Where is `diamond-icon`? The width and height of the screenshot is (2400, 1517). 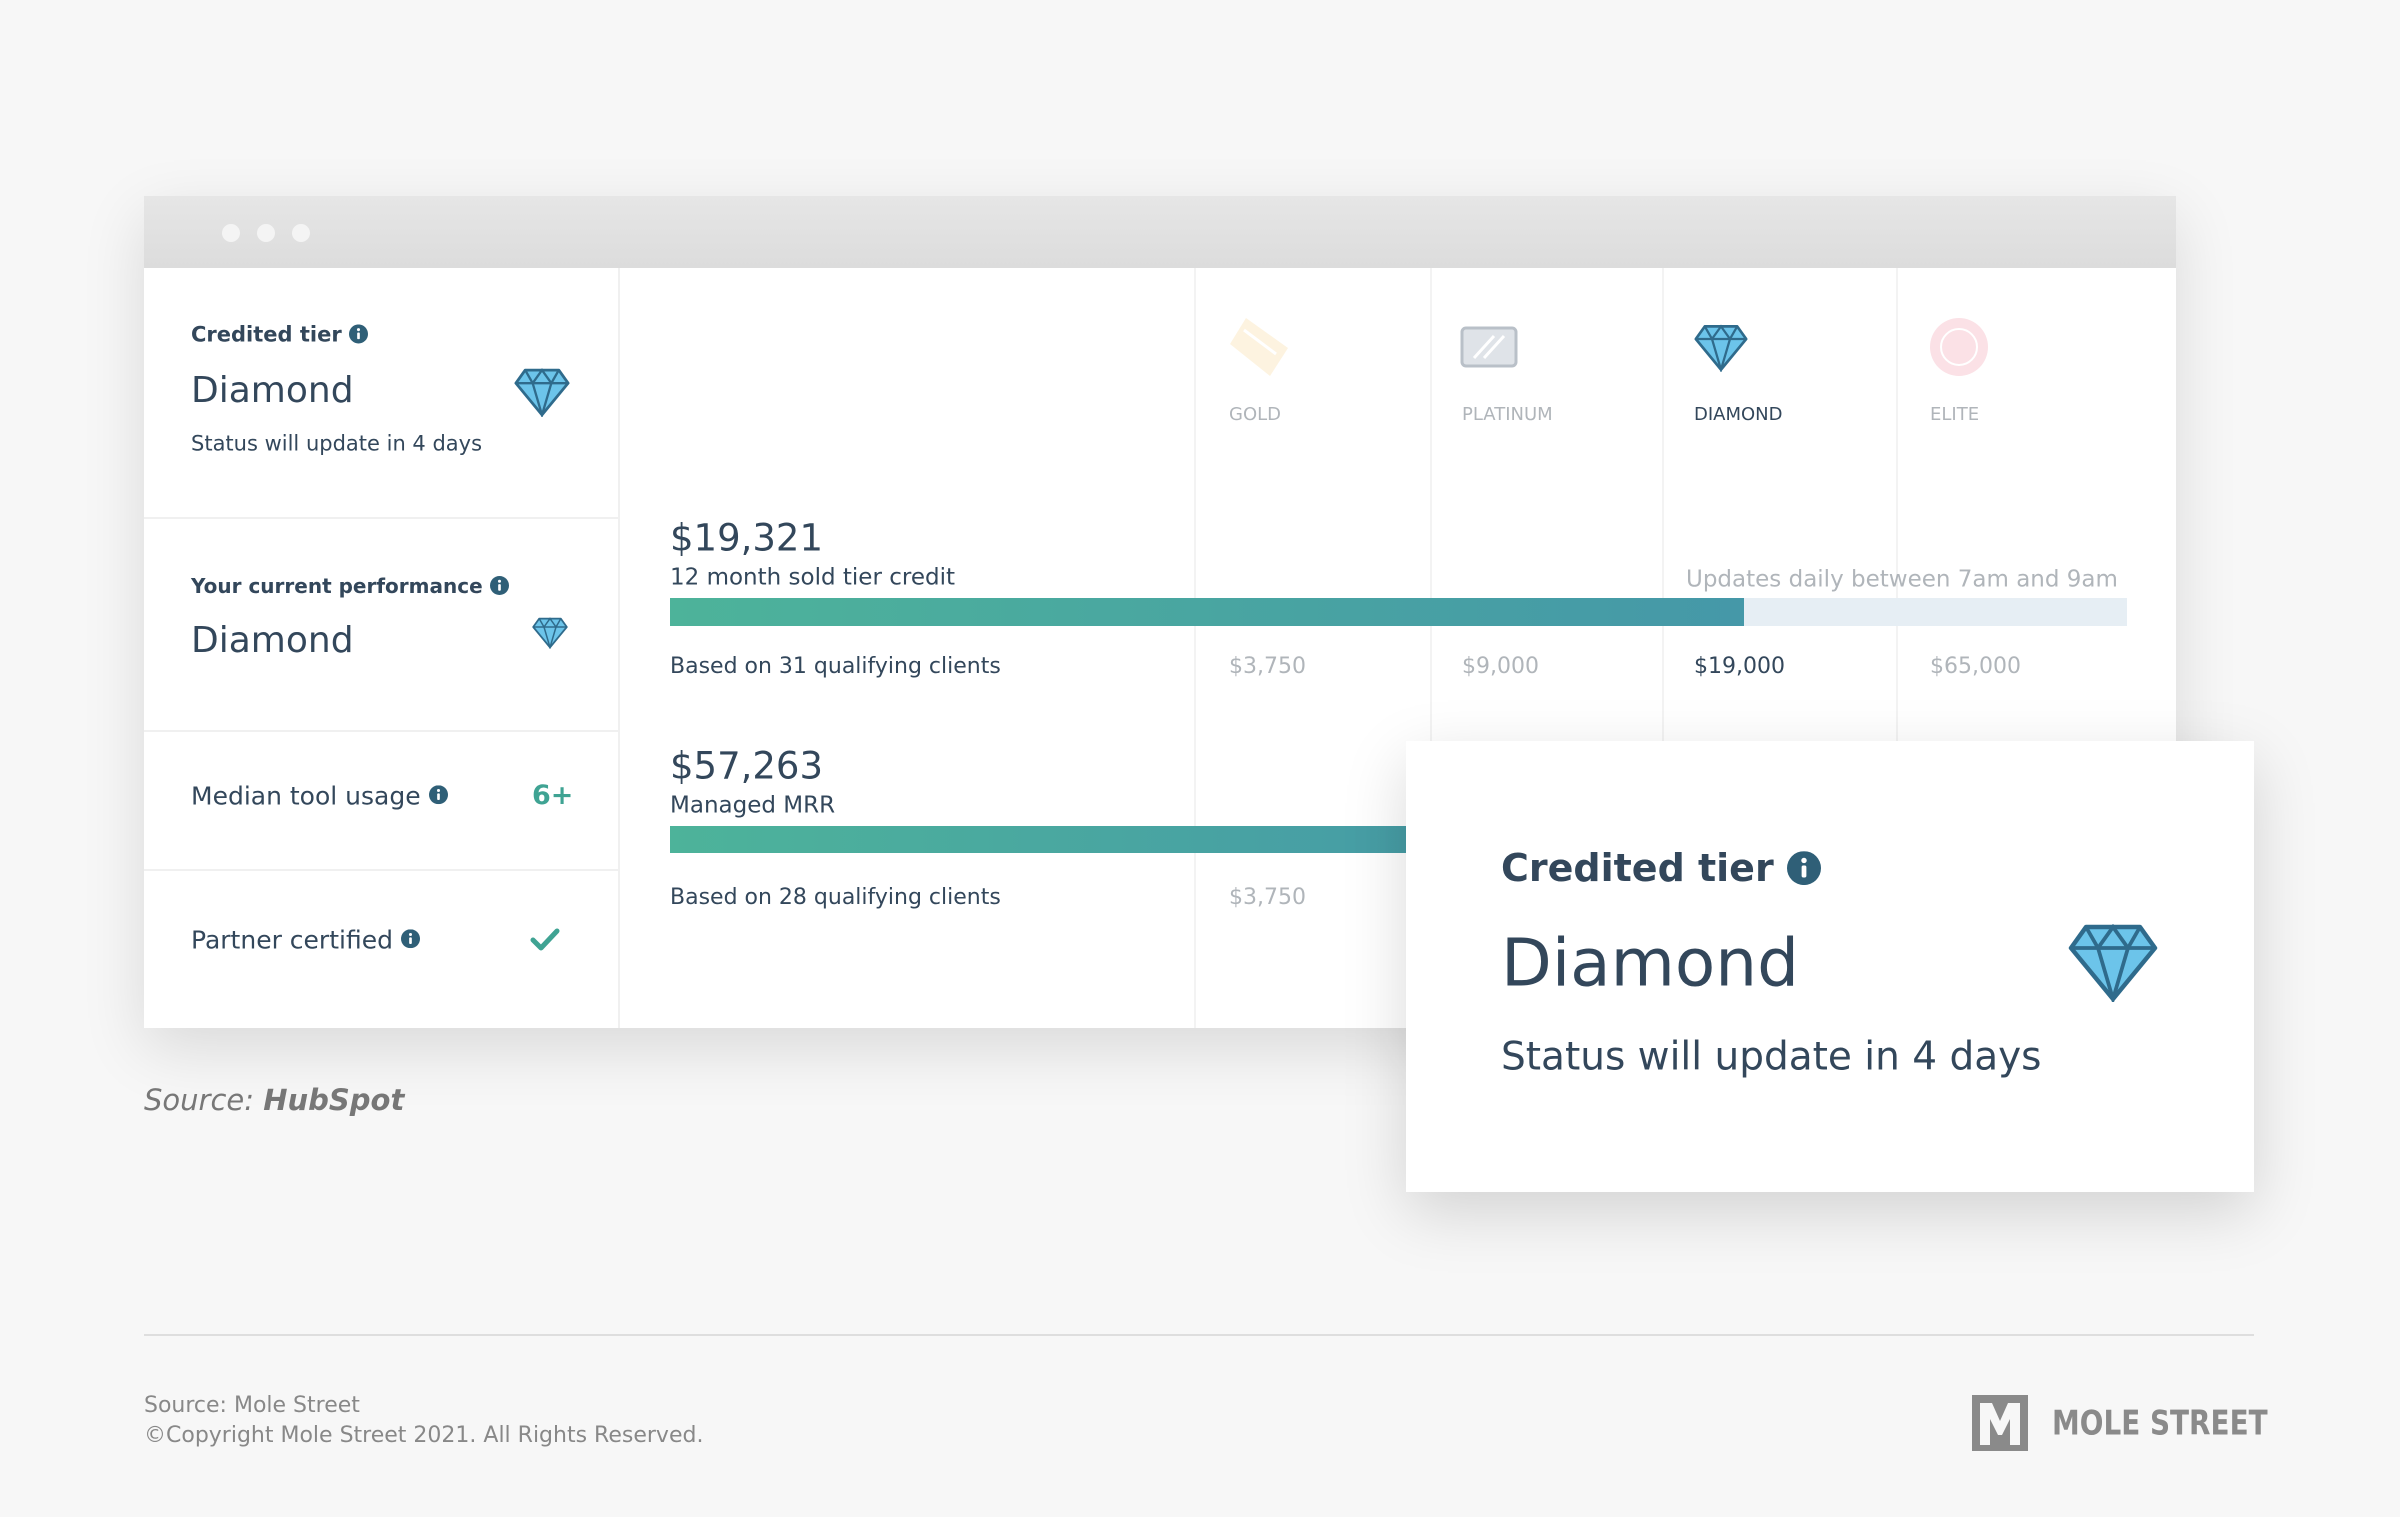
diamond-icon is located at coordinates (1721, 348).